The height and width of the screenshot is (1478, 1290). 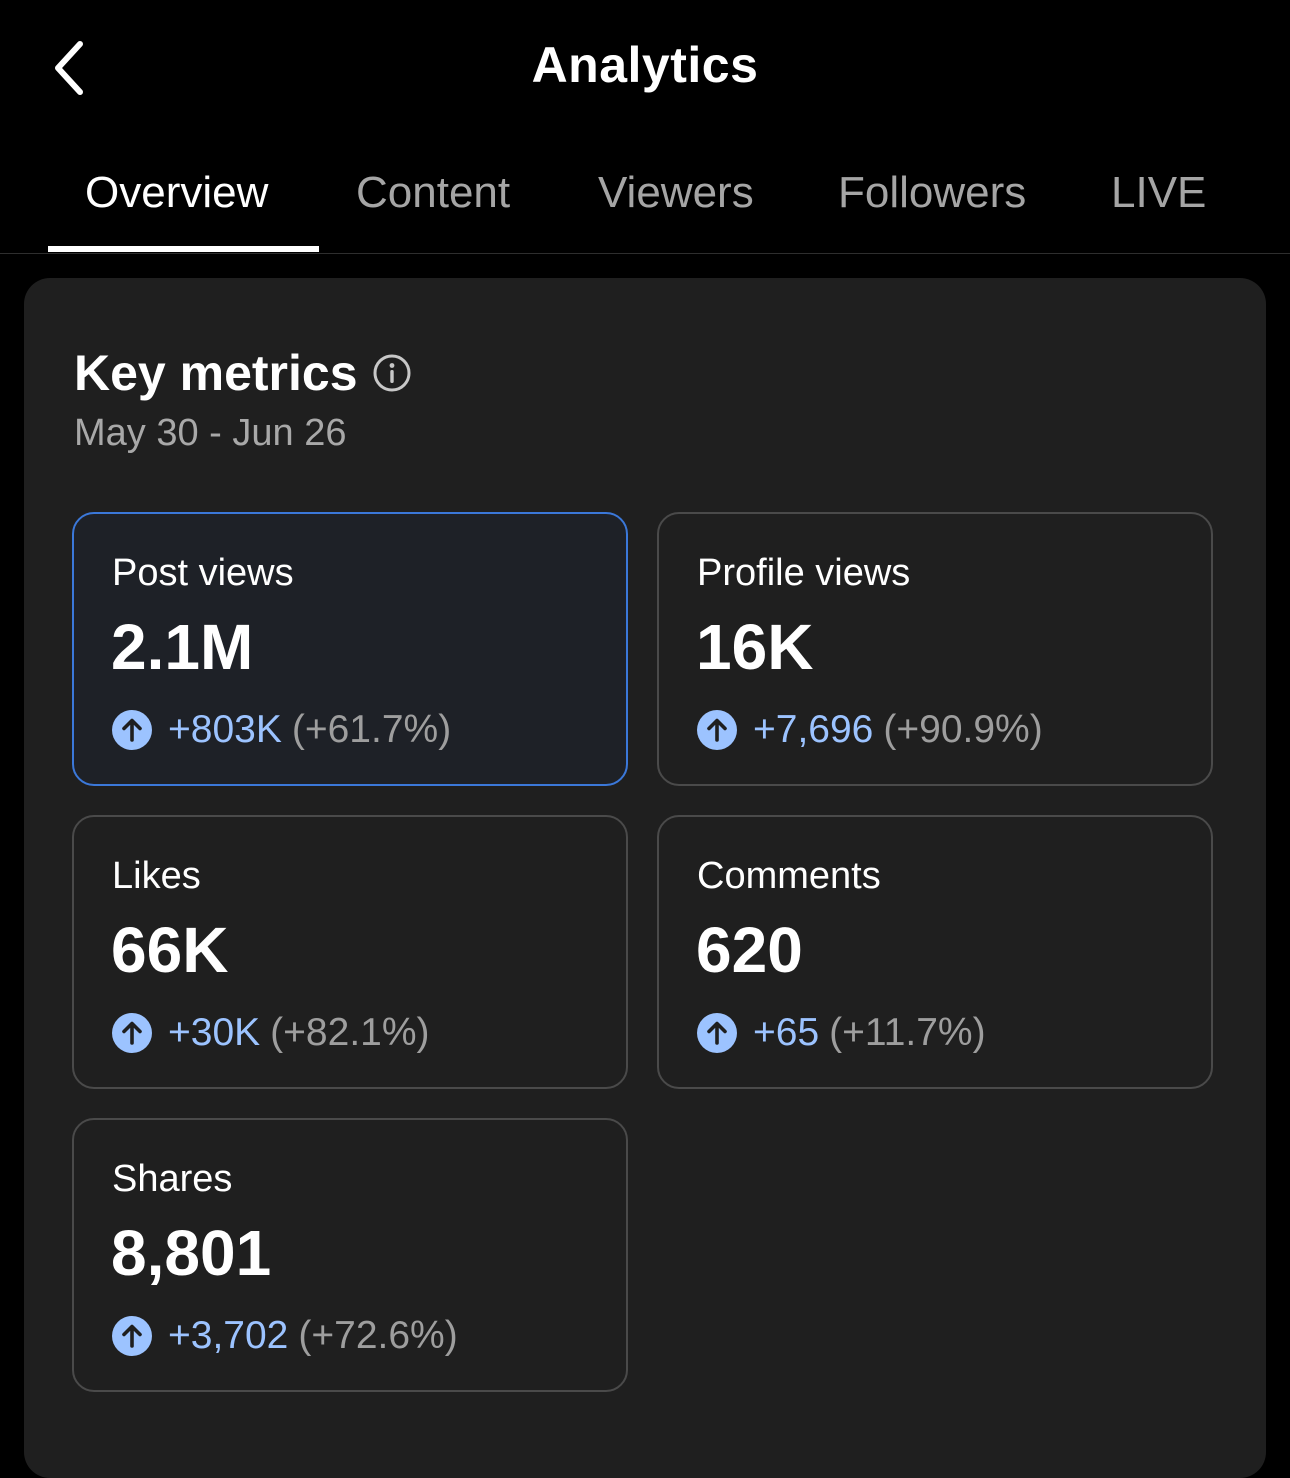 What do you see at coordinates (216, 373) in the screenshot?
I see `key-metrics-title: Key metrics` at bounding box center [216, 373].